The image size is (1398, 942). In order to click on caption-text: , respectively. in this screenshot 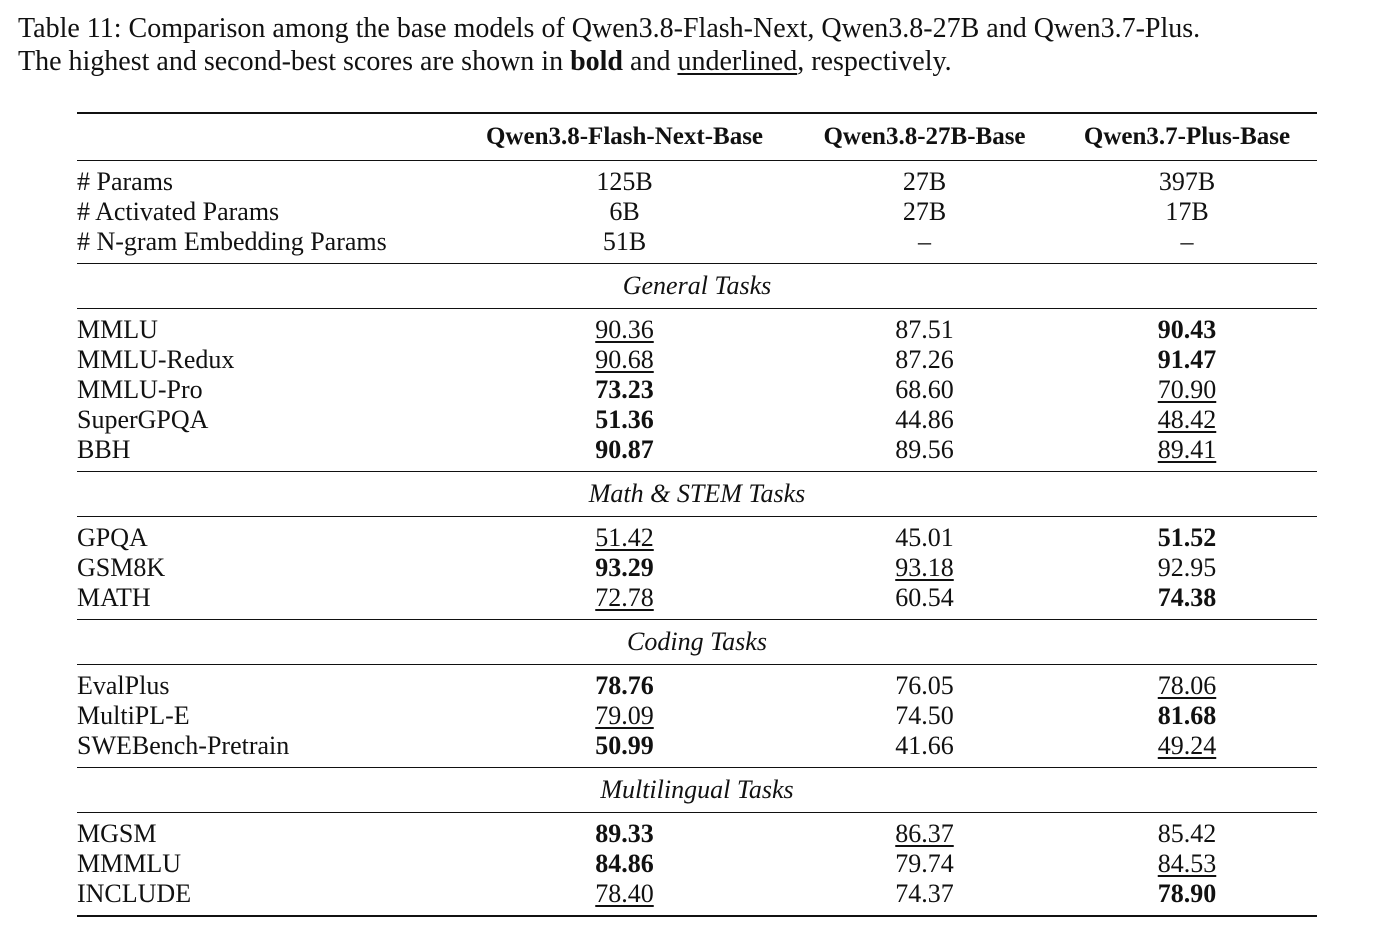, I will do `click(874, 61)`.